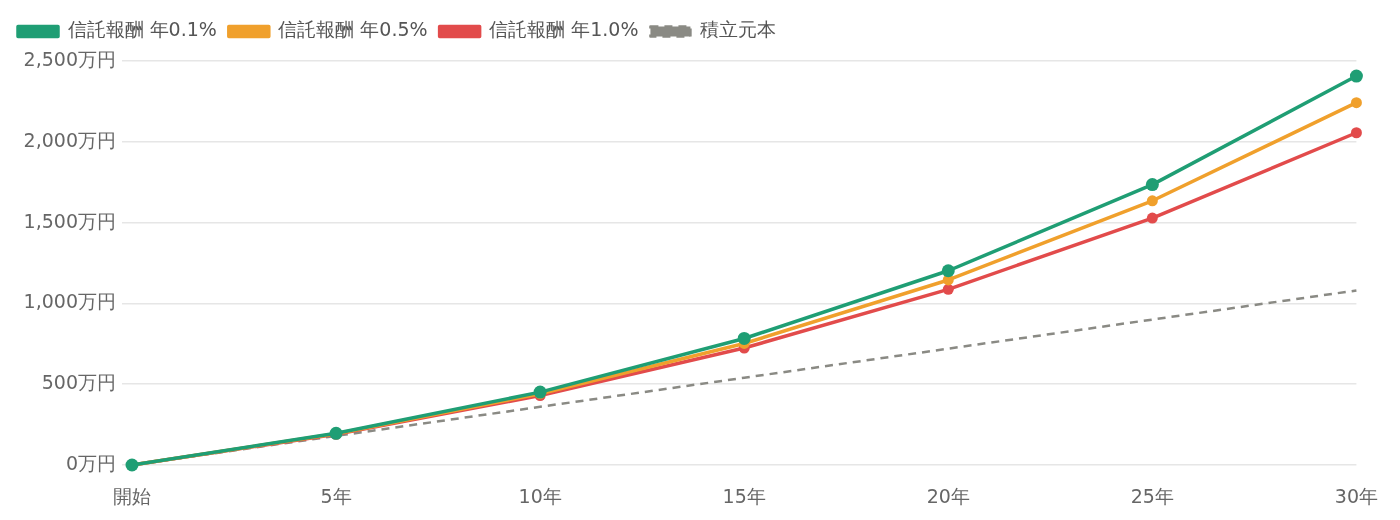  Describe the element at coordinates (90, 462) in the screenshot. I see `y-tick-label: 0万円` at that location.